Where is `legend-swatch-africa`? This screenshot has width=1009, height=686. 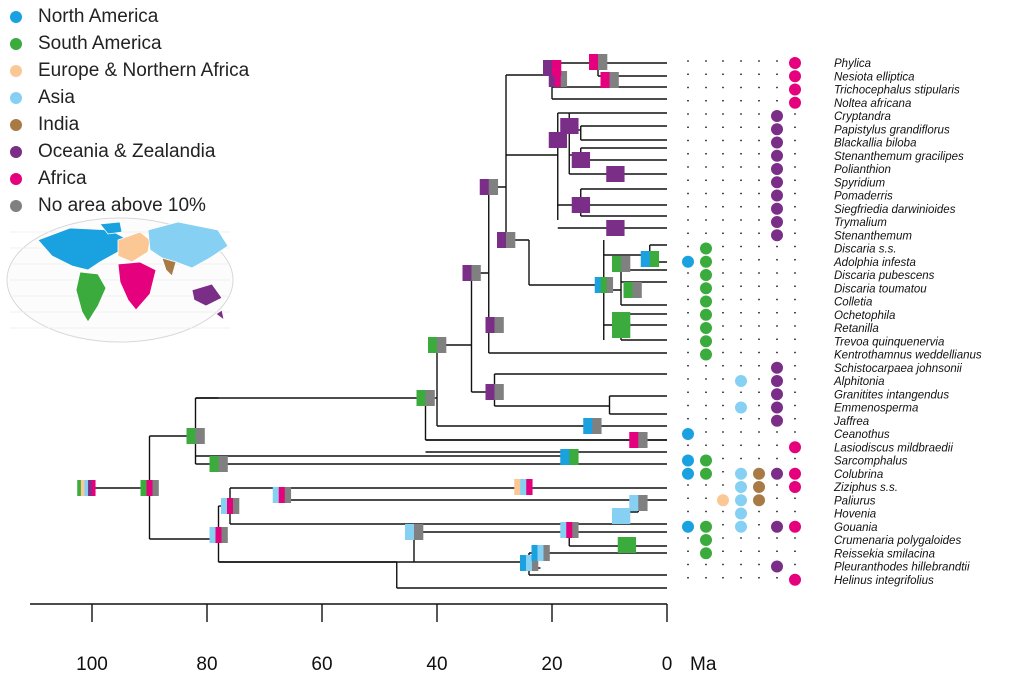 legend-swatch-africa is located at coordinates (16, 178).